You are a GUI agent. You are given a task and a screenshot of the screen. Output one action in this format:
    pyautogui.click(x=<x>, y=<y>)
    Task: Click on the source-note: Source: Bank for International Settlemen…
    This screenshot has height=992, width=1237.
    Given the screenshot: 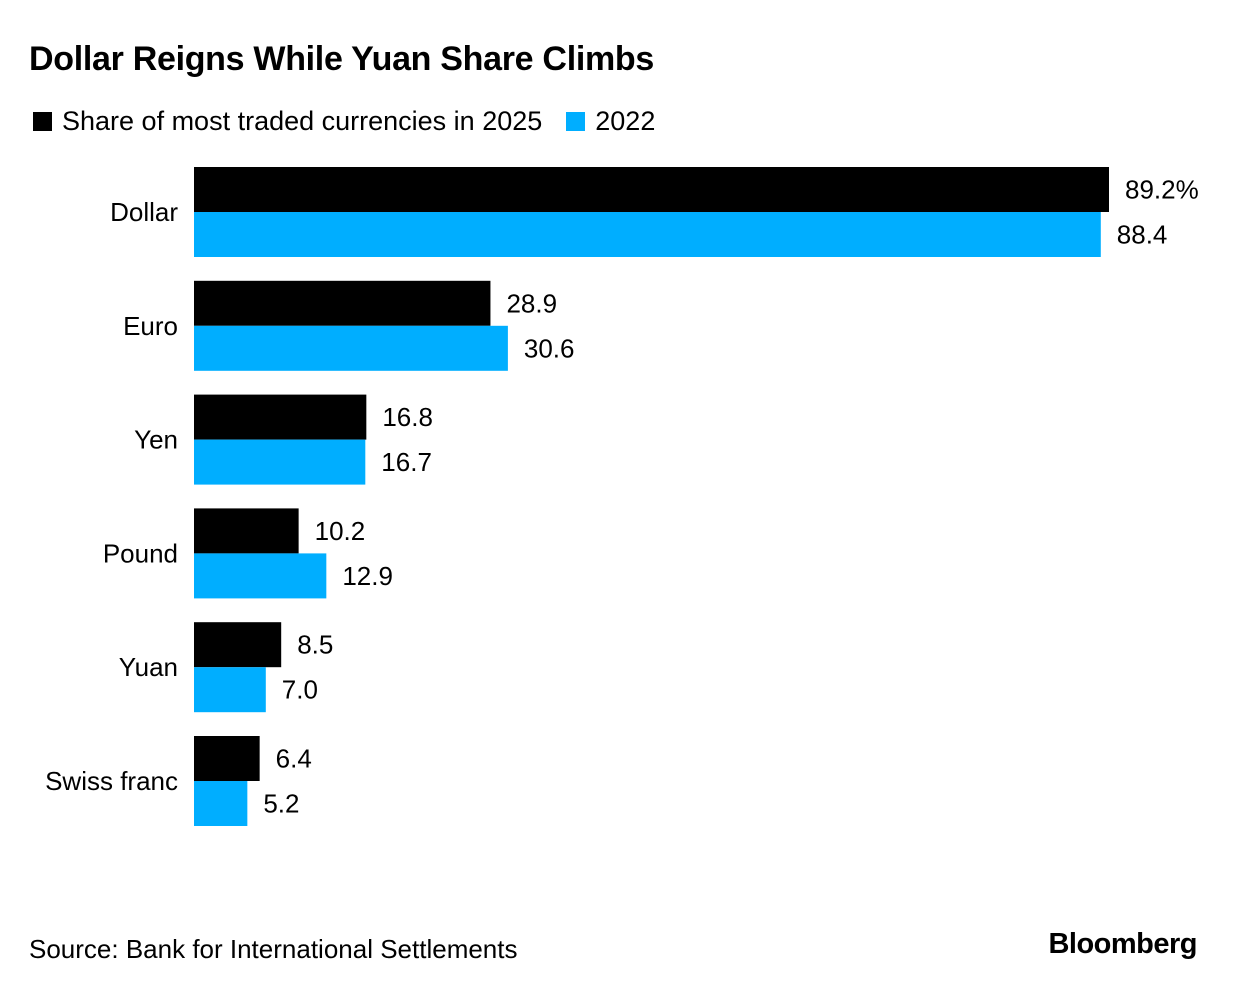 What is the action you would take?
    pyautogui.click(x=273, y=949)
    